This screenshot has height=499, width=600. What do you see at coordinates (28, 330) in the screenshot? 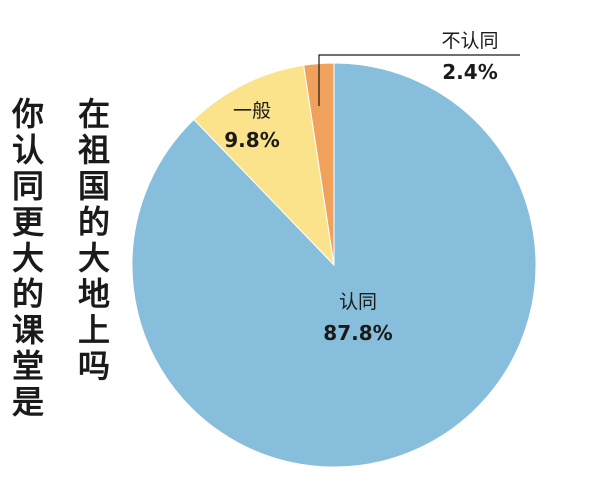
I see `title-char: 课` at bounding box center [28, 330].